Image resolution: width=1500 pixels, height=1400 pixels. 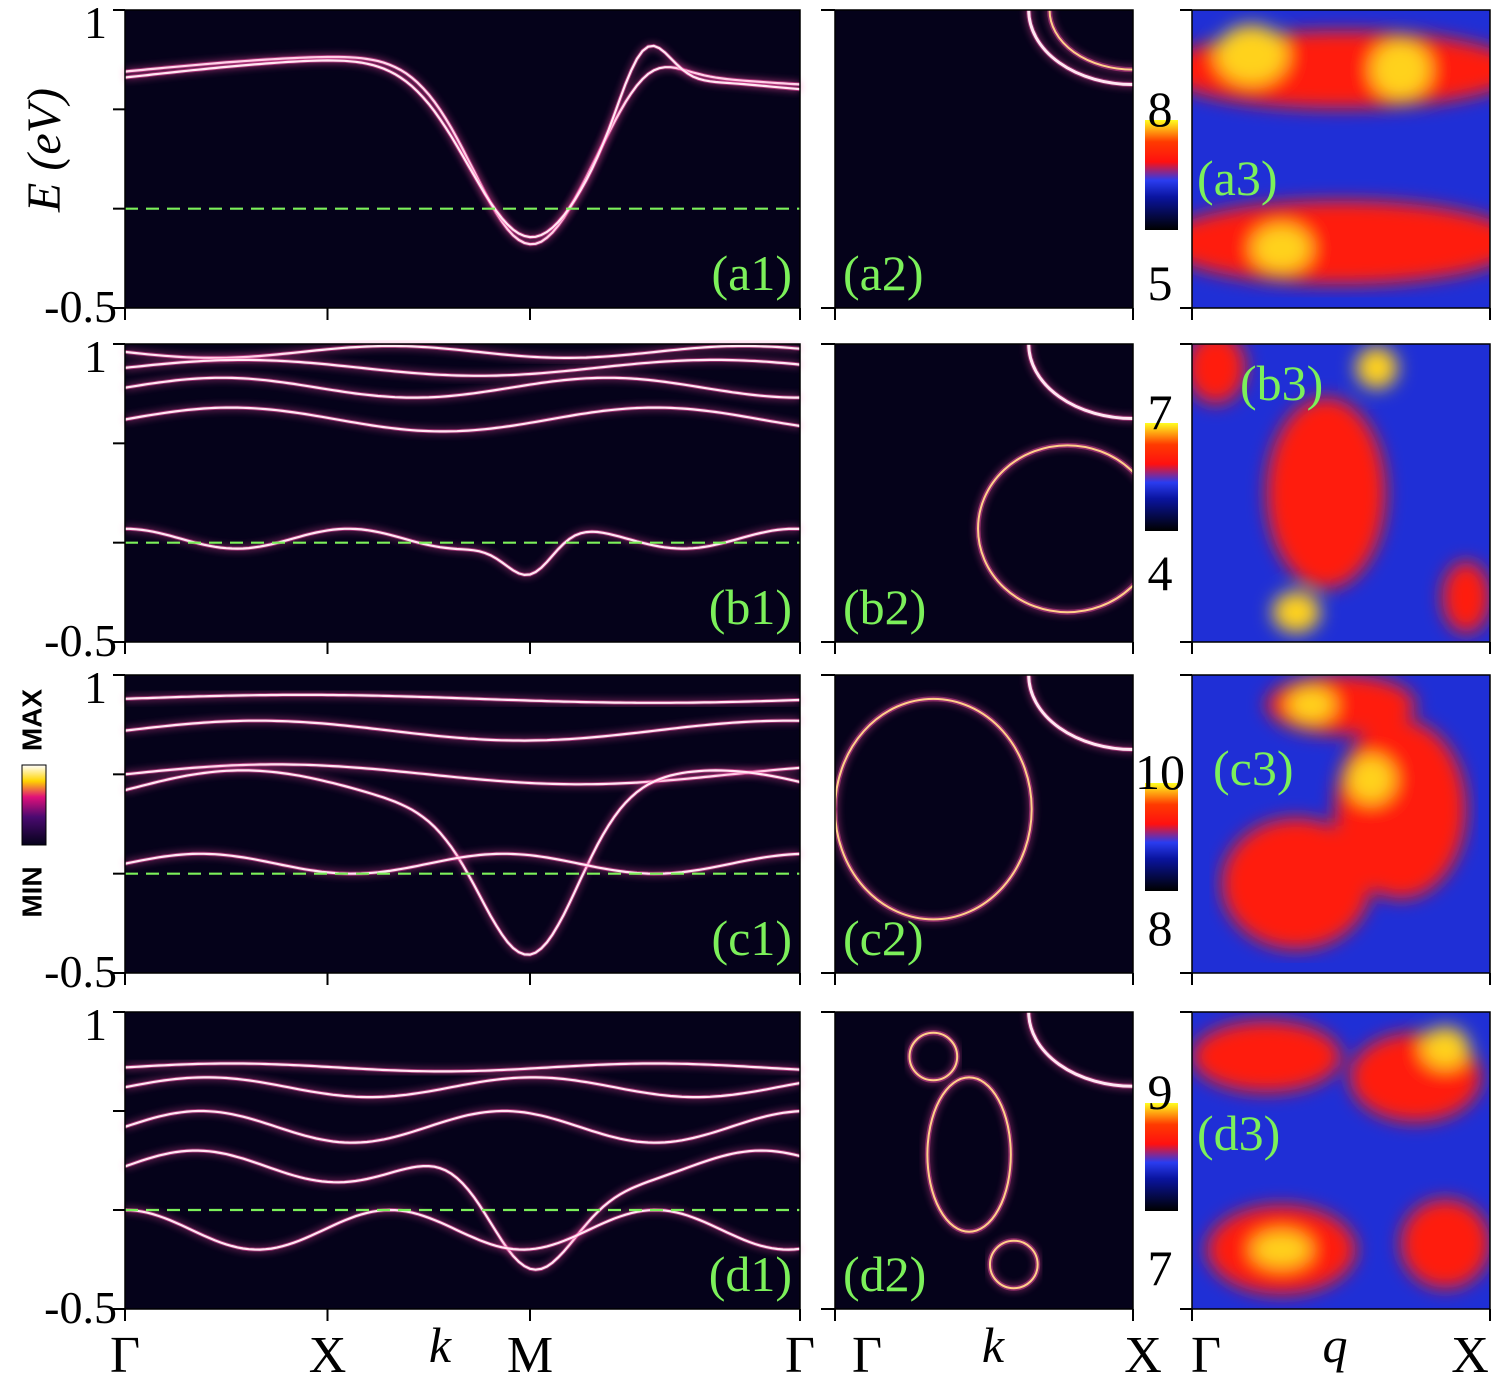 What do you see at coordinates (44, 150) in the screenshot?
I see `y-axis-label: E (eV)` at bounding box center [44, 150].